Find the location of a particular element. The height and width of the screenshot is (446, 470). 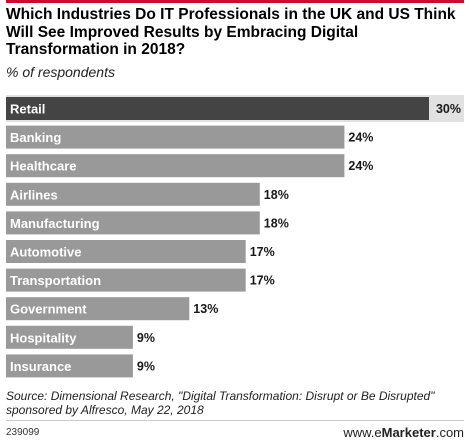

value-label-transportation: 17% is located at coordinates (262, 281).